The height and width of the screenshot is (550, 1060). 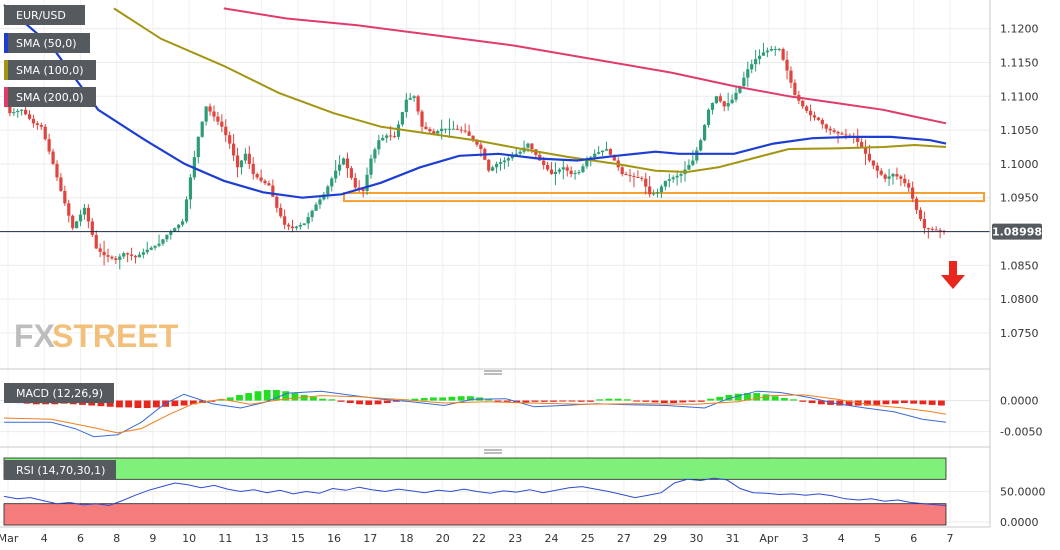 What do you see at coordinates (493, 372) in the screenshot?
I see `macd-resize-handle` at bounding box center [493, 372].